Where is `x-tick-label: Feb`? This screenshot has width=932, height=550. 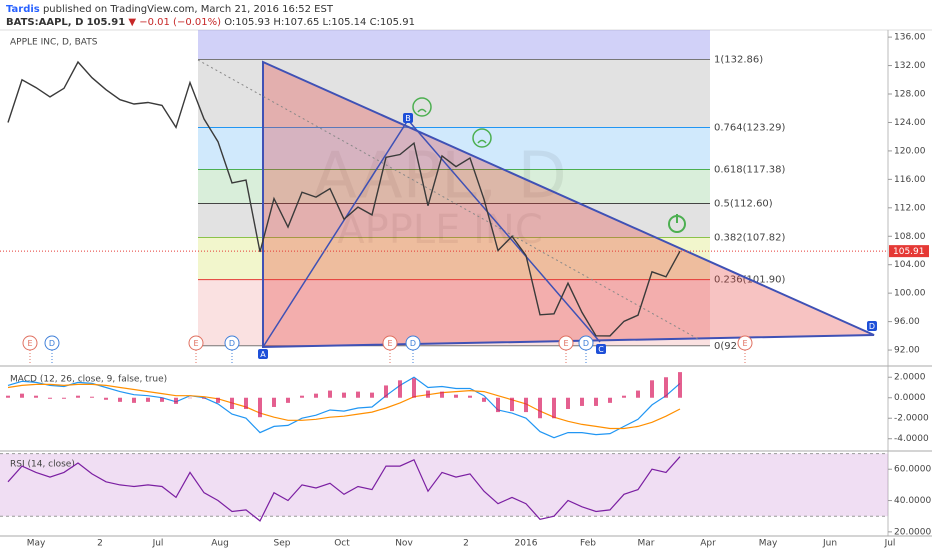 x-tick-label: Feb is located at coordinates (588, 544).